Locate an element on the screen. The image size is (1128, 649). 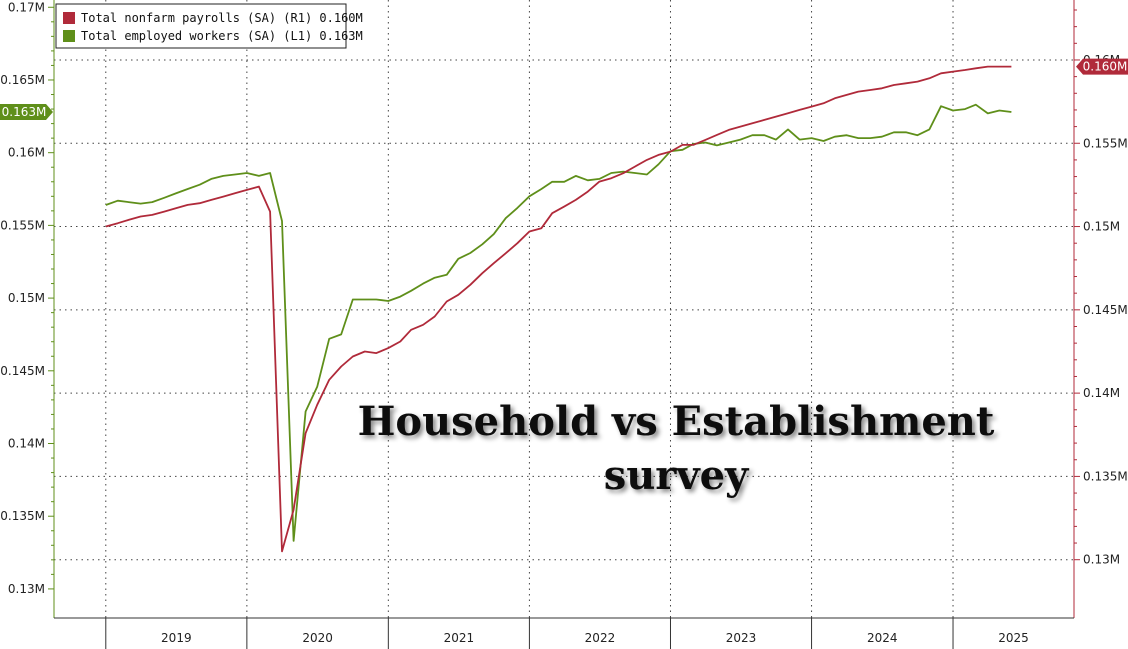
right-tick-label: 0.14M is located at coordinates (1101, 393).